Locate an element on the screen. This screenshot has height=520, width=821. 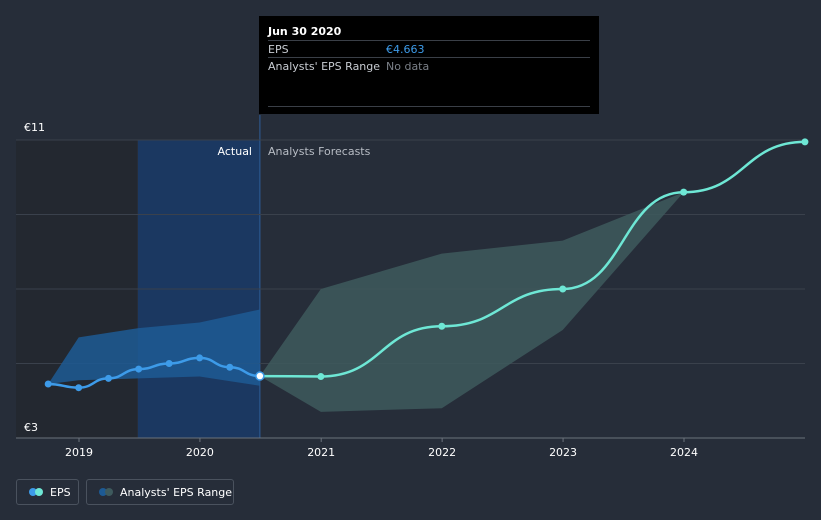
x-tick-label-2022: 2022 is located at coordinates (442, 452).